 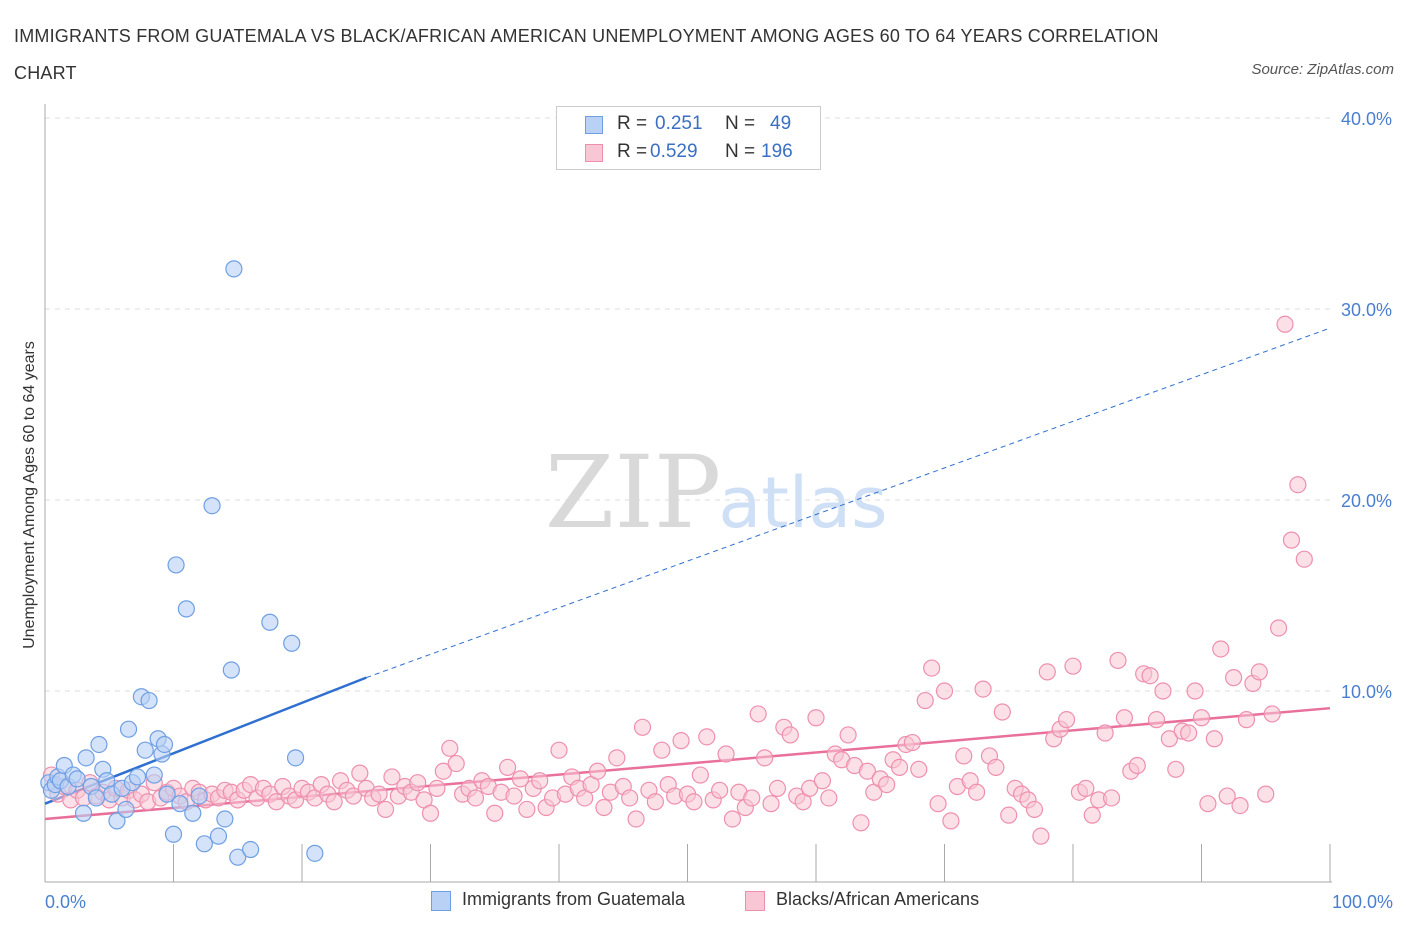 I want to click on n-value: 196, so click(x=777, y=151).